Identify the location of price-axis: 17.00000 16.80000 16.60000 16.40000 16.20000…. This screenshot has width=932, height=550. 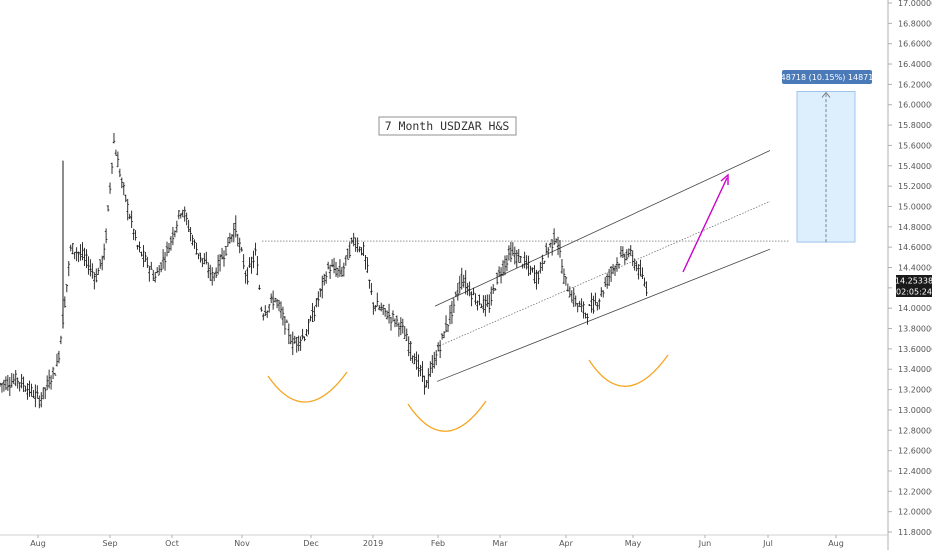
(909, 275).